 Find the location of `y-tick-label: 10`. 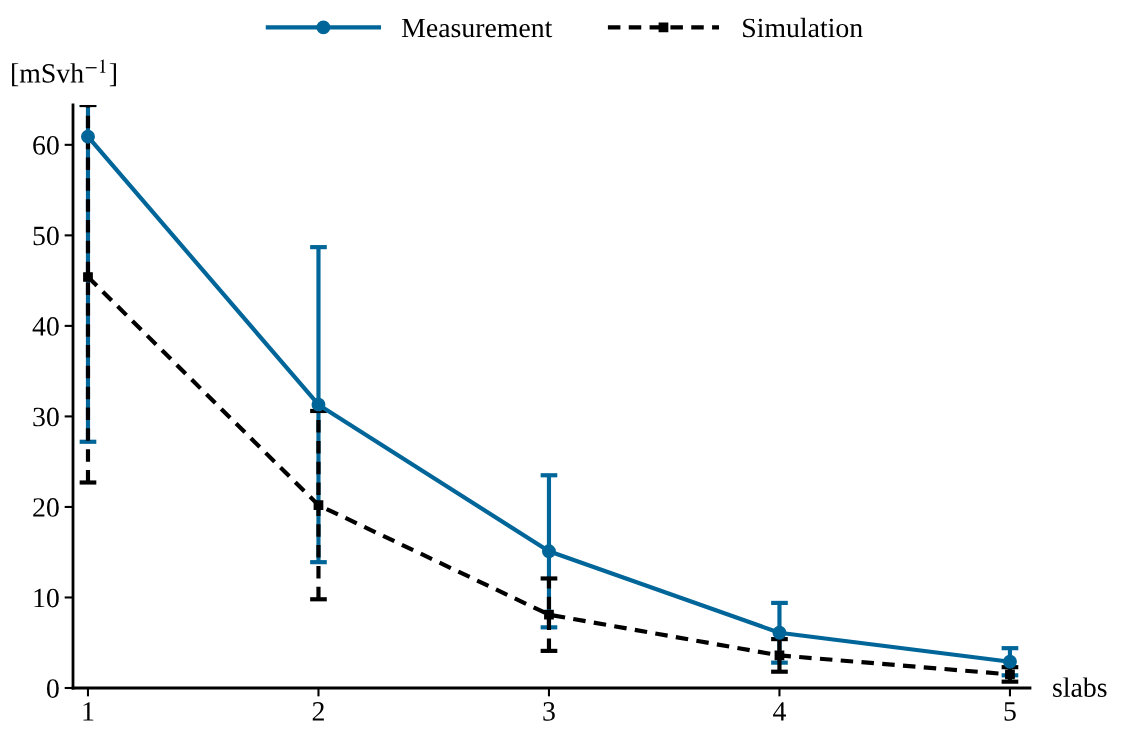

y-tick-label: 10 is located at coordinates (46, 598).